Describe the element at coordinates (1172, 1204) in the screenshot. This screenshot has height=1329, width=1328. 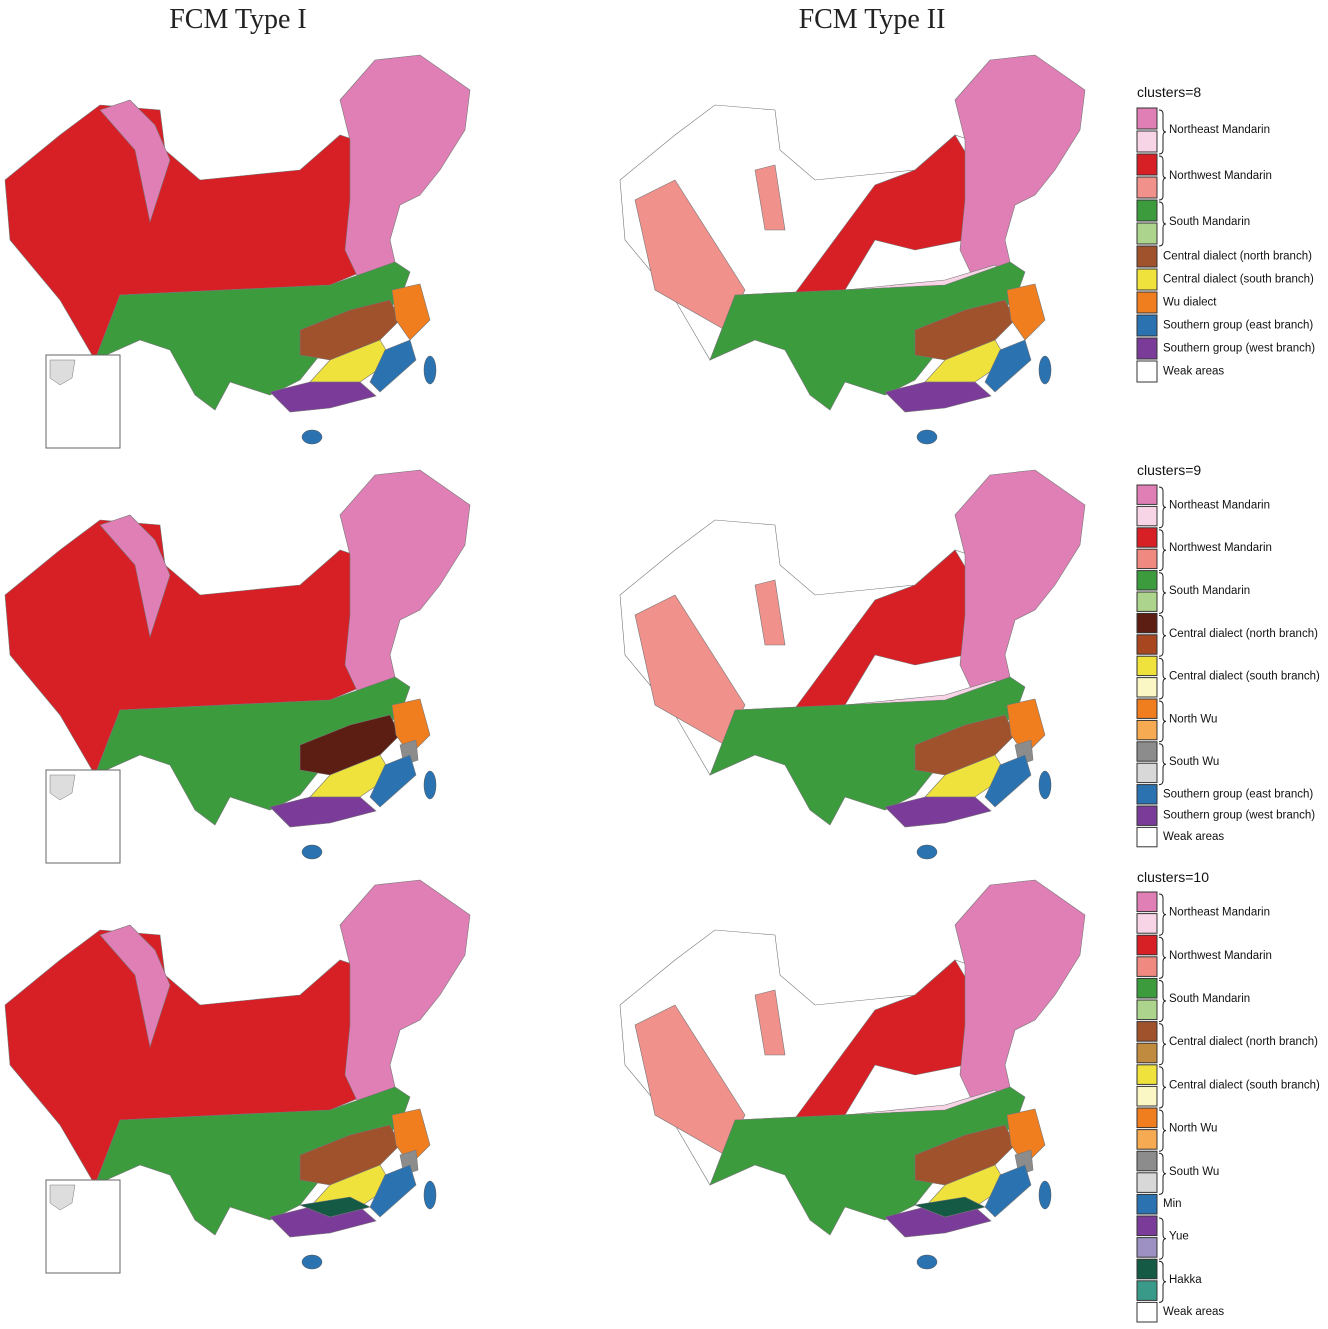
I see `legend-label: Min` at that location.